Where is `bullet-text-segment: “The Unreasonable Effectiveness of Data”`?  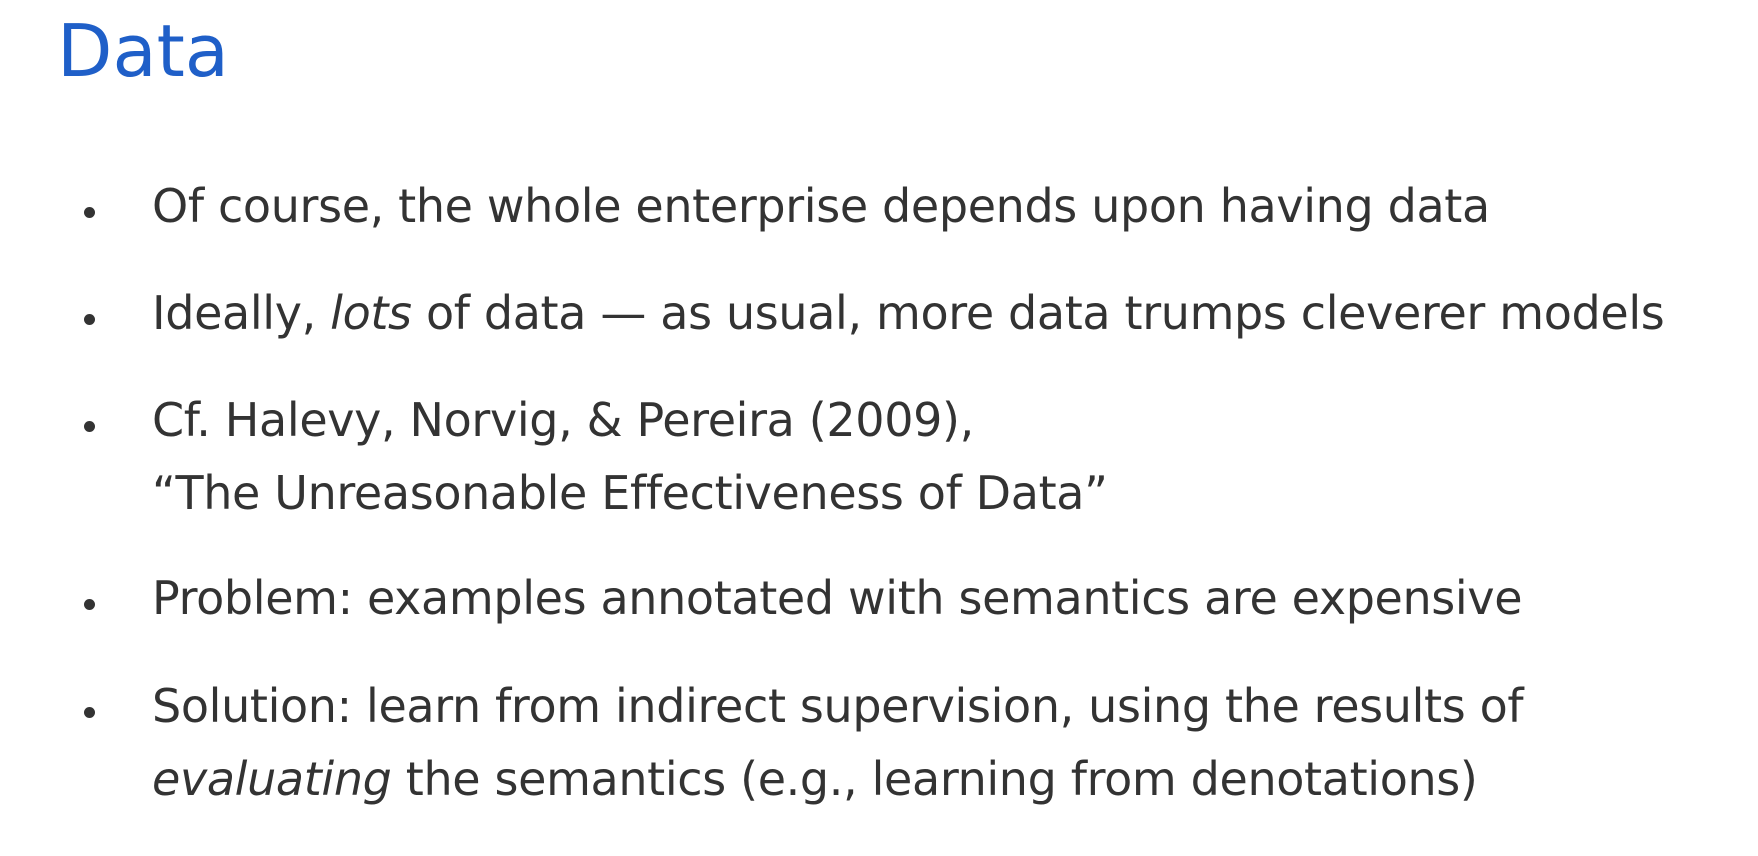 bullet-text-segment: “The Unreasonable Effectiveness of Data” is located at coordinates (630, 493).